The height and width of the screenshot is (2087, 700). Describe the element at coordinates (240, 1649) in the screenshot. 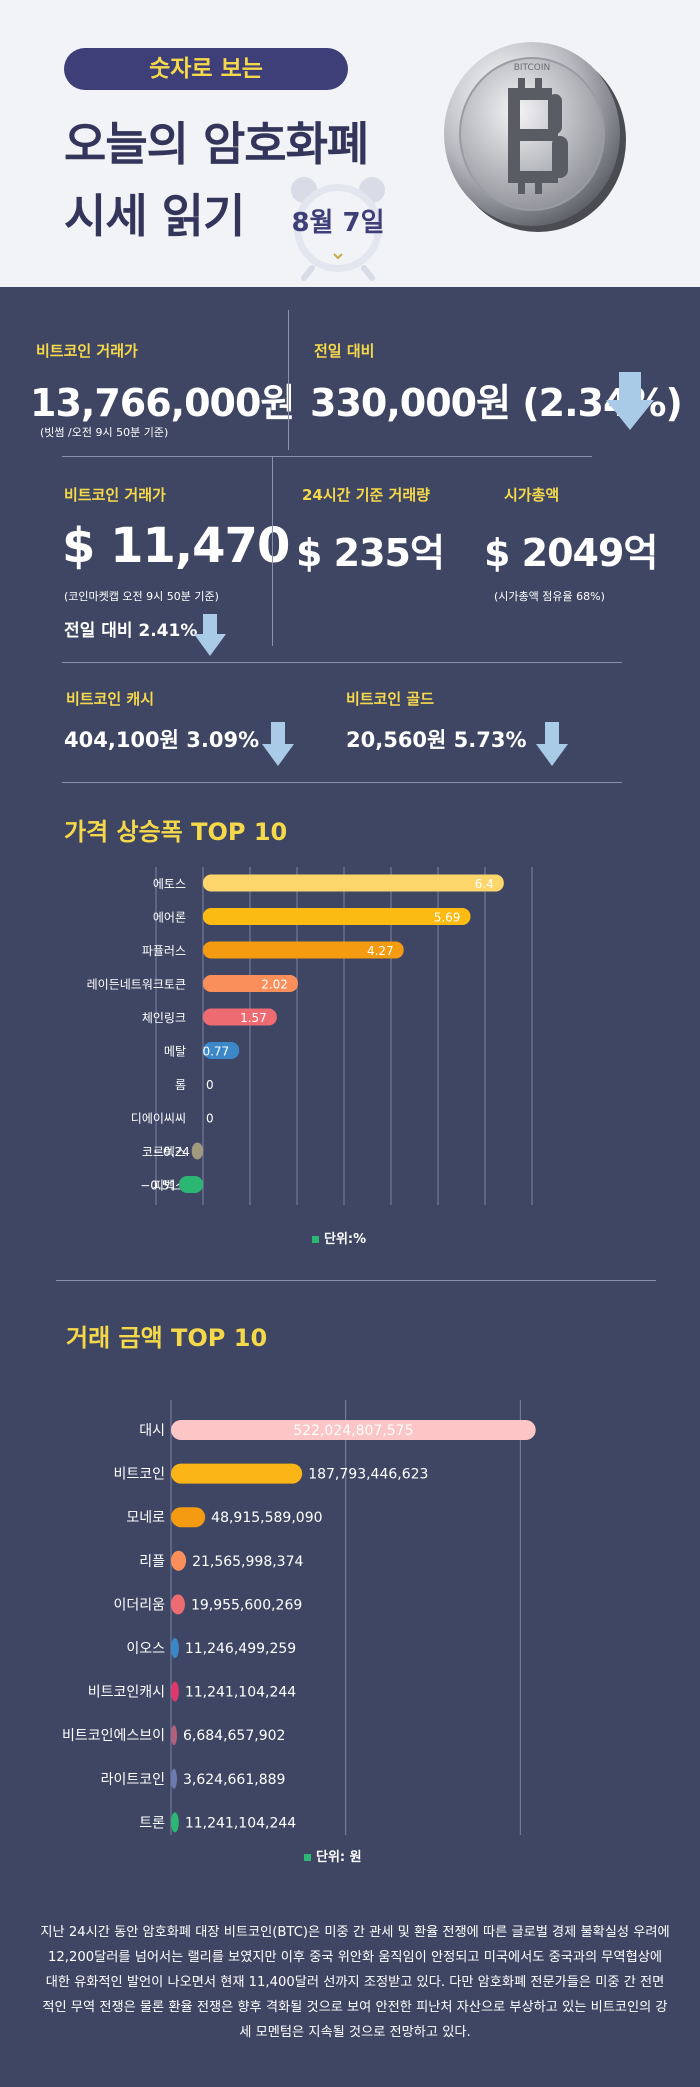

I see `value-label: 11,246,499,259` at that location.